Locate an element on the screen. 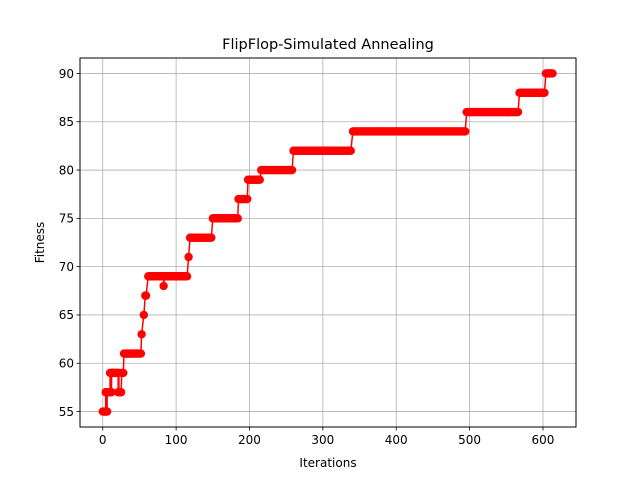 The height and width of the screenshot is (480, 640). x-axis-label: Iterations is located at coordinates (327, 463).